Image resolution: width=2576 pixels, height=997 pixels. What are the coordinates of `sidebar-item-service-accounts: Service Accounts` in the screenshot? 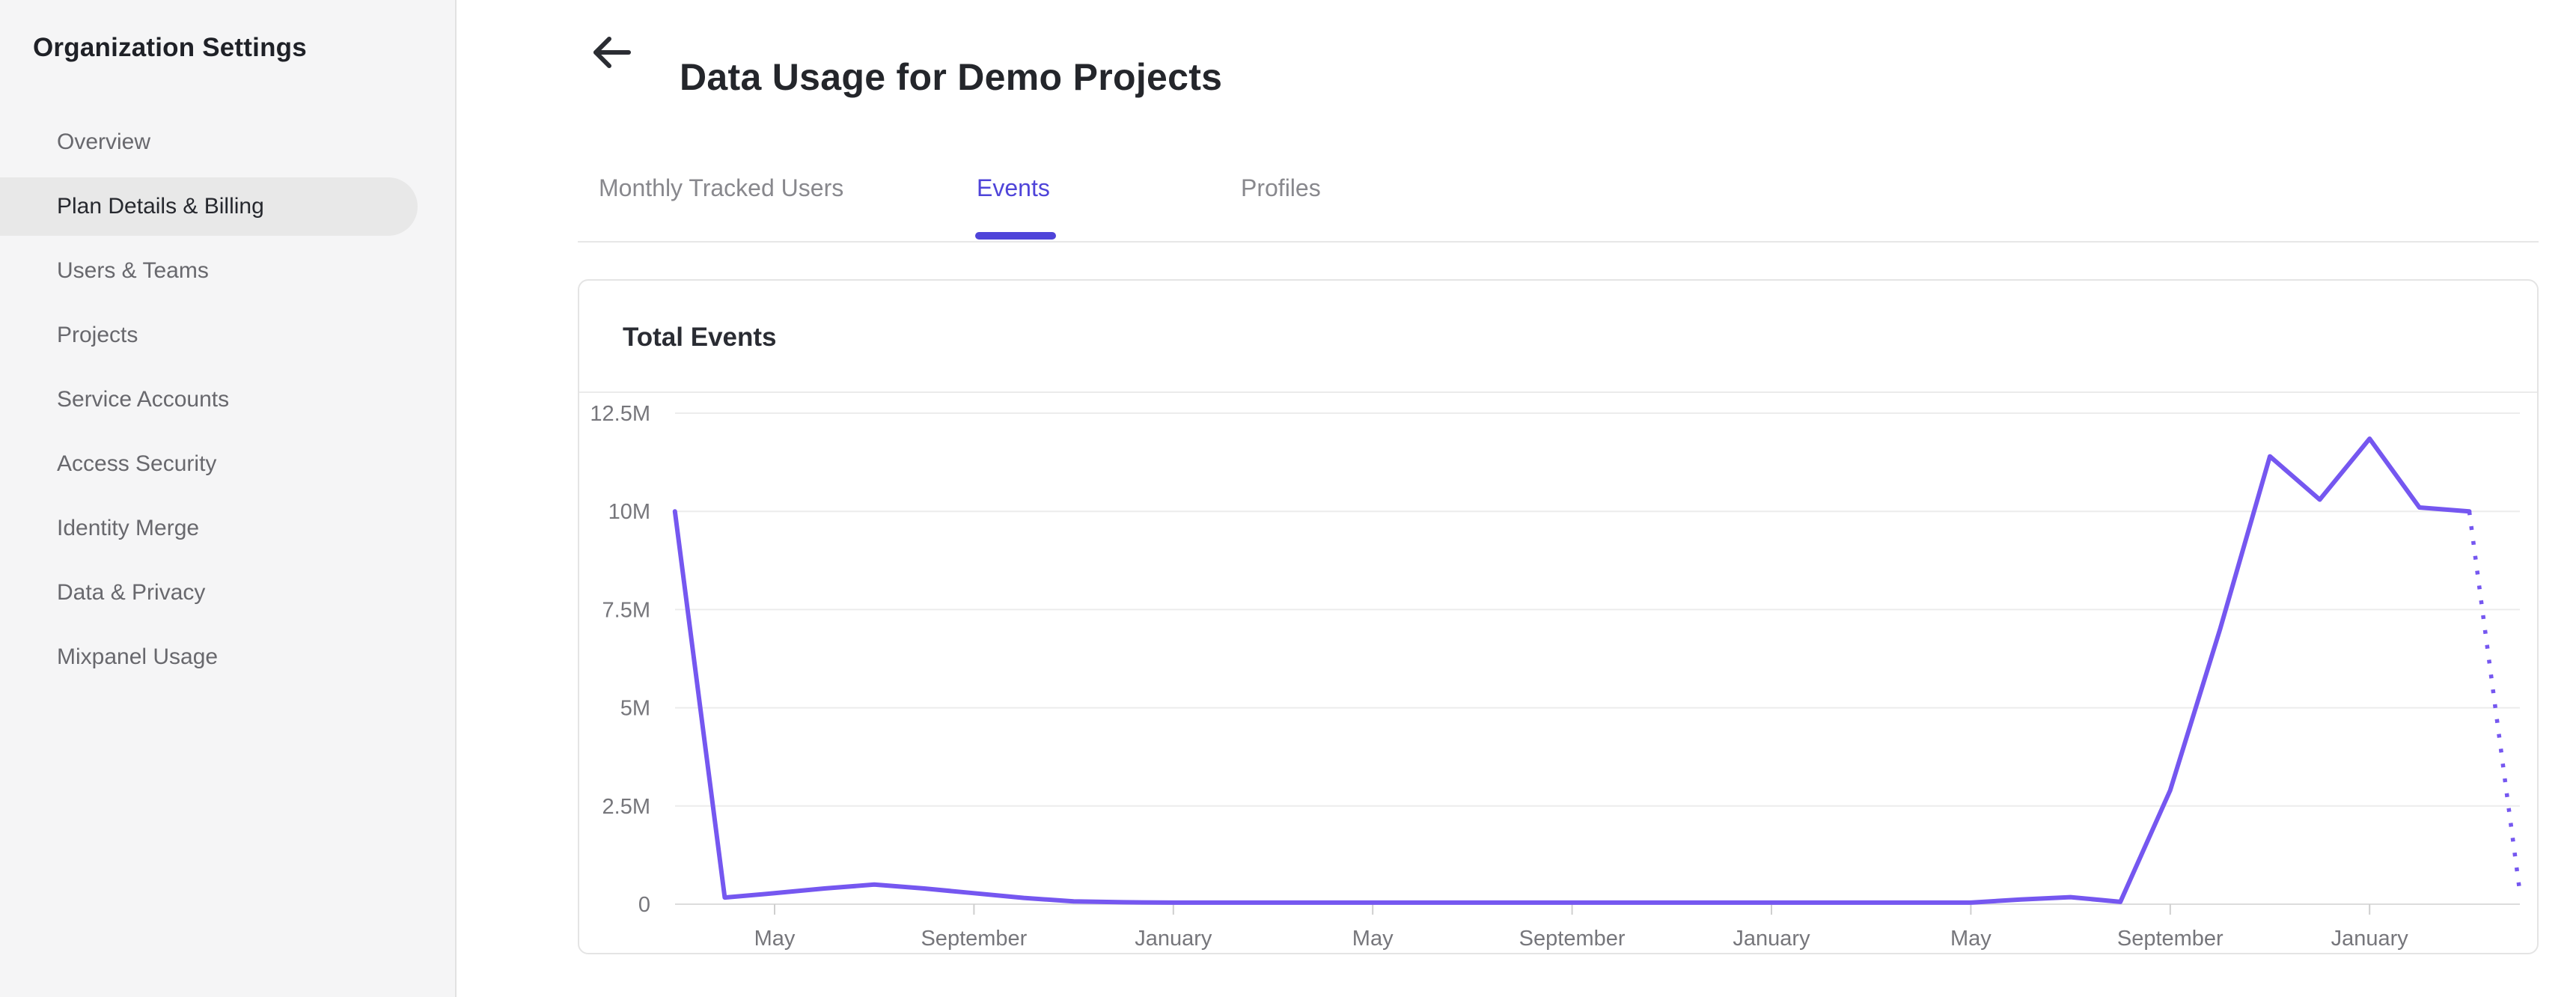 It's located at (227, 400).